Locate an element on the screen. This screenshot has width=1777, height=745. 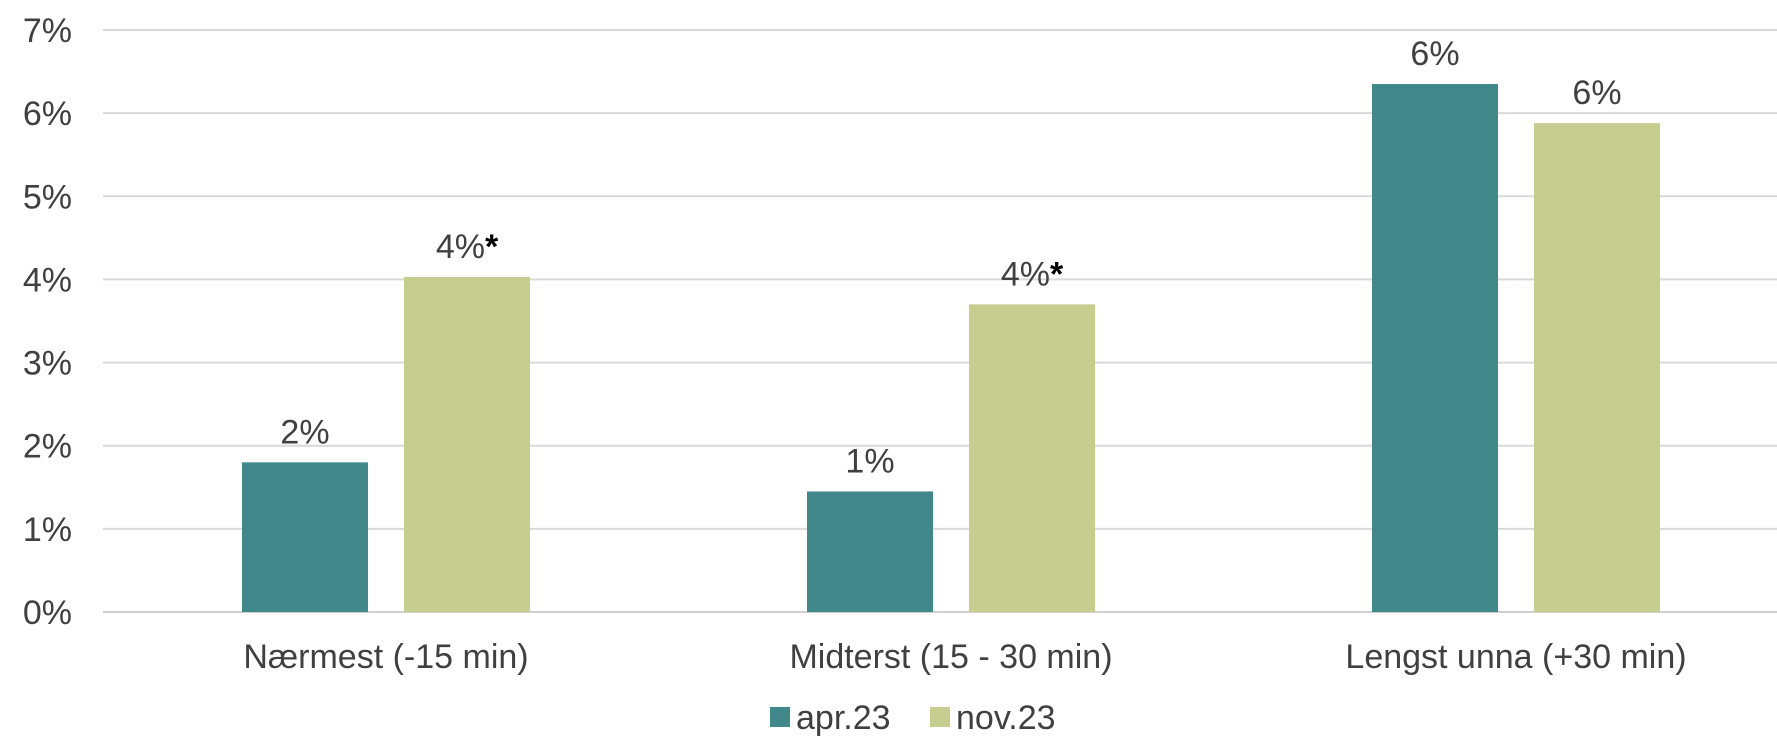
x-category-label: Lengst unna (+30 min) is located at coordinates (1515, 657).